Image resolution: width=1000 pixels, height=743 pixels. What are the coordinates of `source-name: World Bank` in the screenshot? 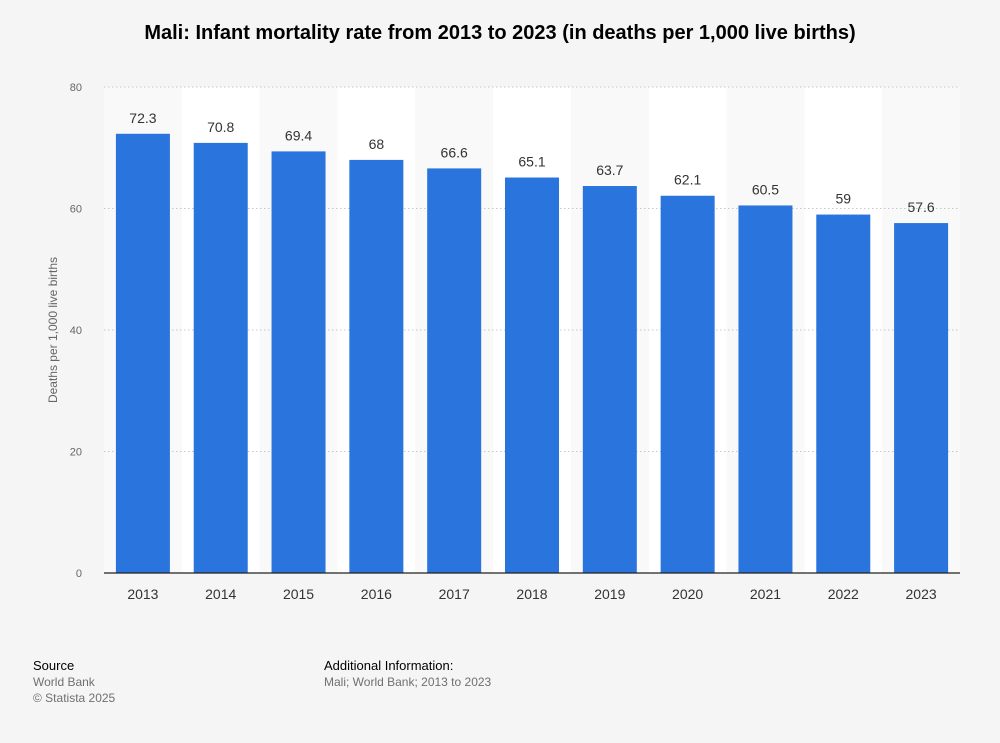 It's located at (64, 682).